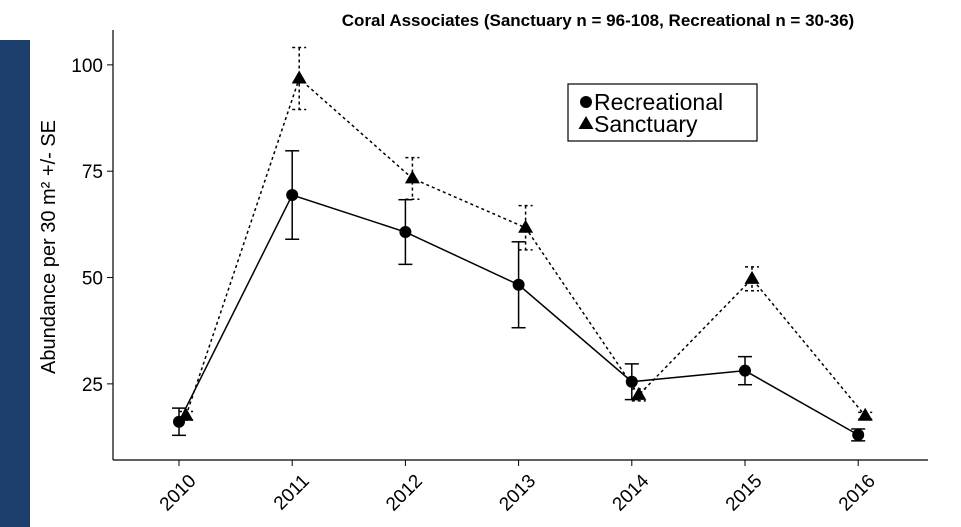 This screenshot has height=527, width=961. Describe the element at coordinates (292, 493) in the screenshot. I see `x-tick-label: 2011` at that location.